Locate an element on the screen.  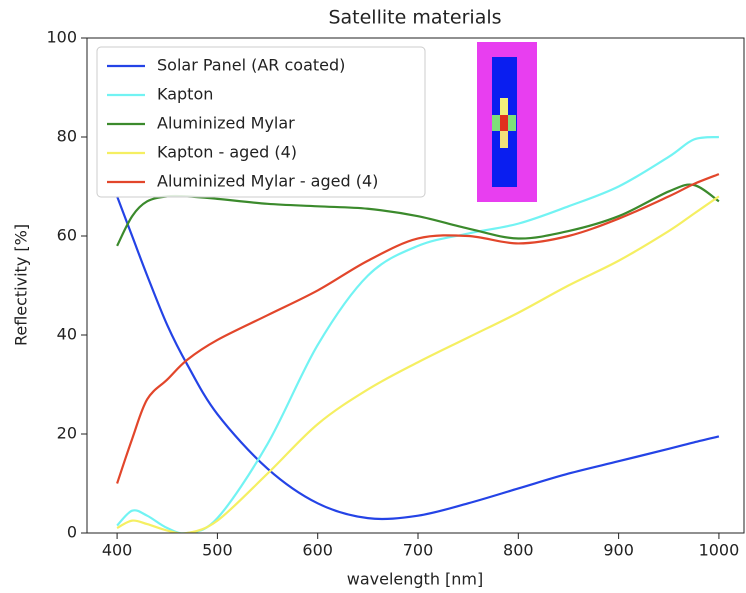
x-tick-label: 700 is located at coordinates (418, 550).